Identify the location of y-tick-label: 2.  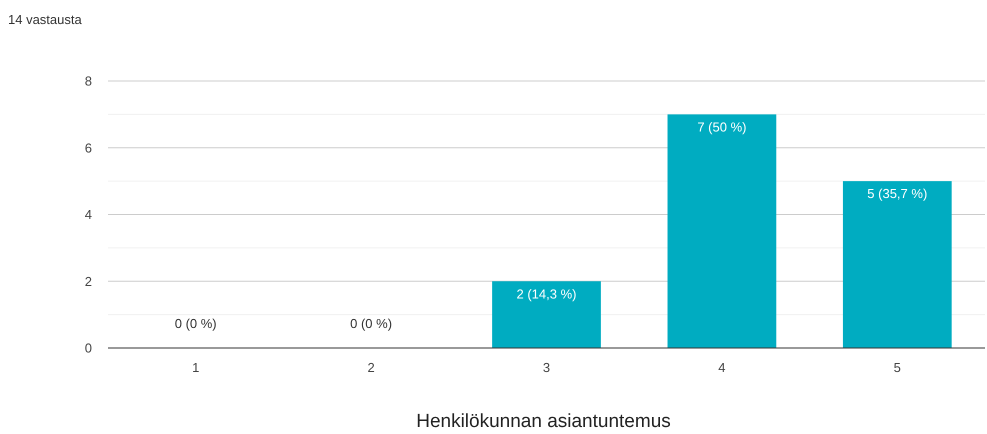
(88, 281).